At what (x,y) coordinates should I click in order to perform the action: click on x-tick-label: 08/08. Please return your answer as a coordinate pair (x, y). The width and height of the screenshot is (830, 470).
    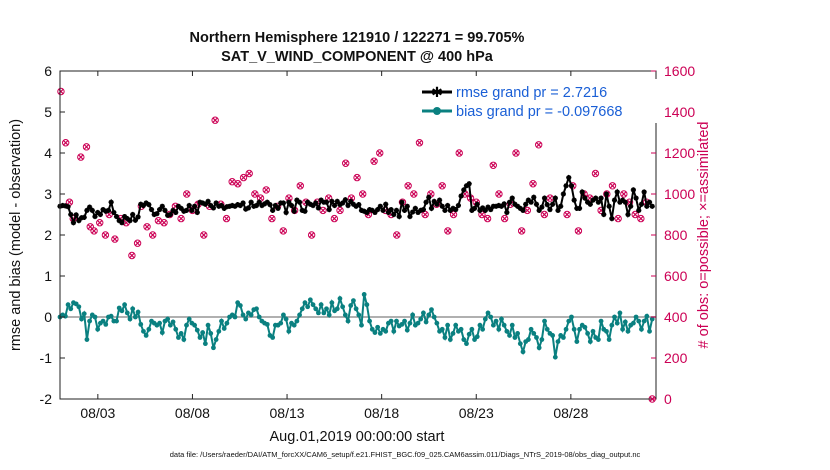
    Looking at the image, I should click on (192, 413).